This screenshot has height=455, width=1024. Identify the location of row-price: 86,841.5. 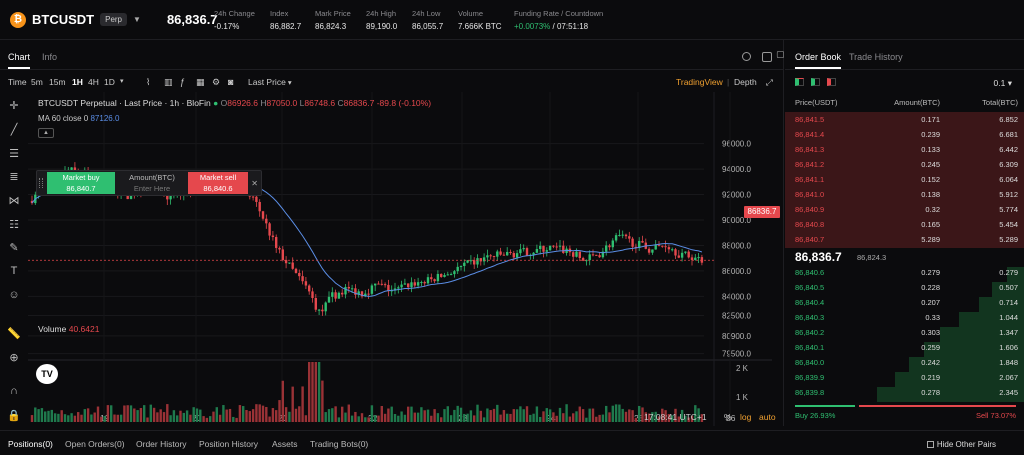
(810, 119).